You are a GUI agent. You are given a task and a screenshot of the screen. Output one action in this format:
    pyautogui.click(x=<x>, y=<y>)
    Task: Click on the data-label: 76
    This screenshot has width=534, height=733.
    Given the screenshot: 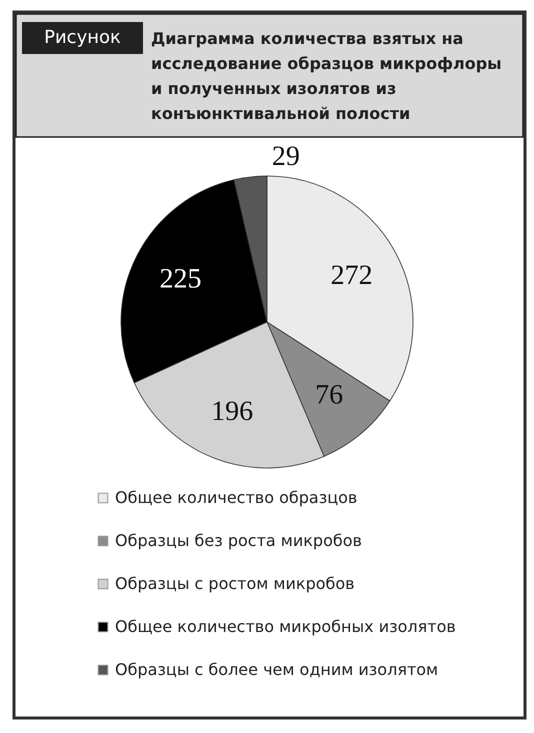 What is the action you would take?
    pyautogui.click(x=329, y=395)
    